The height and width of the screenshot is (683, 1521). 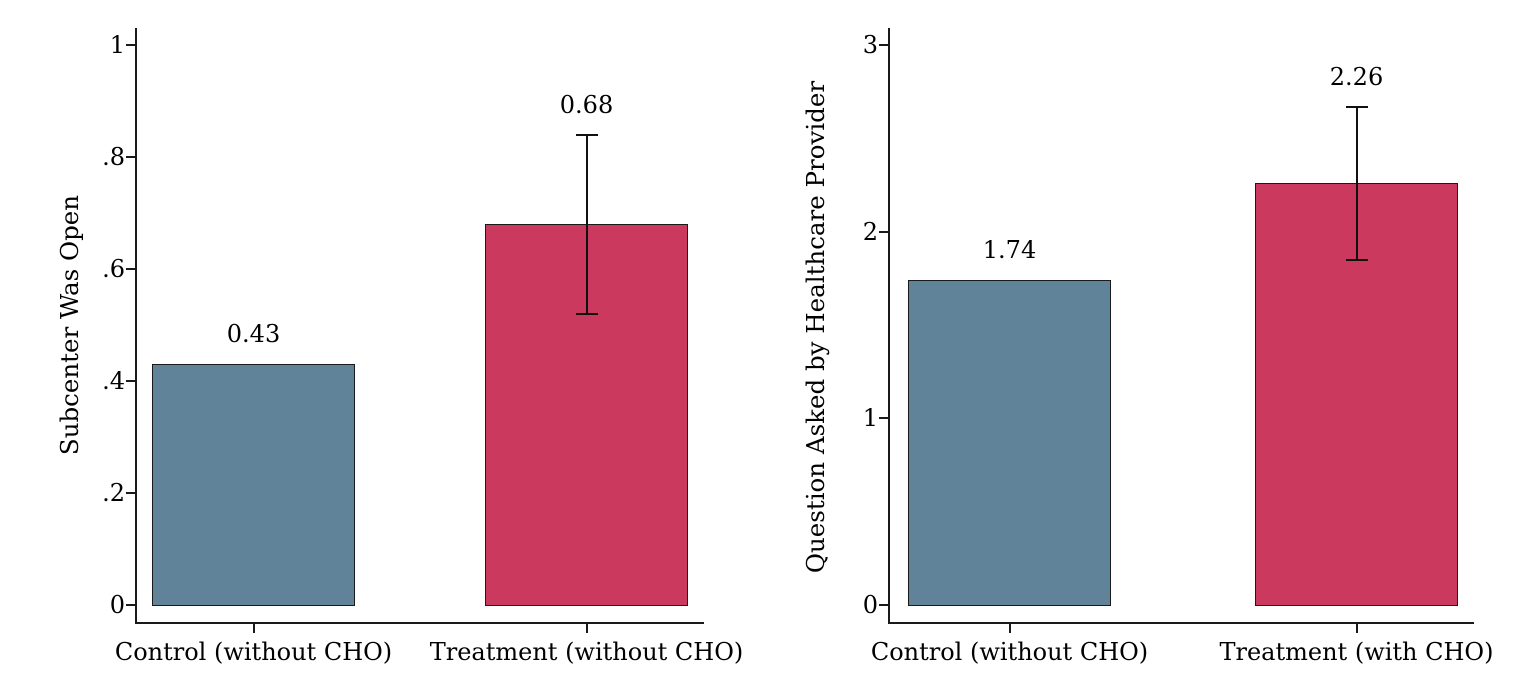 What do you see at coordinates (1356, 76) in the screenshot?
I see `bar-value-label: 2.26` at bounding box center [1356, 76].